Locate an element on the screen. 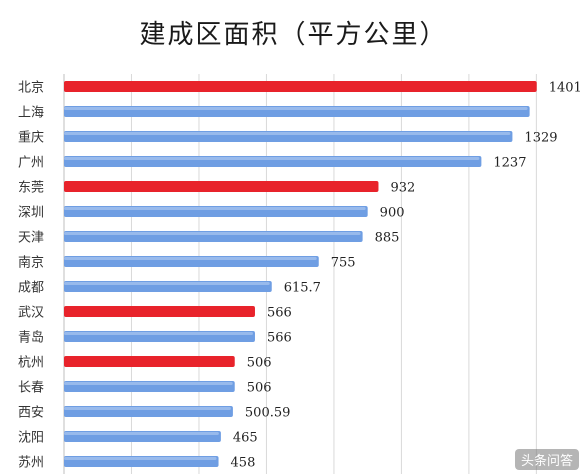 The width and height of the screenshot is (587, 474). watermark: 头条问答 is located at coordinates (546, 459).